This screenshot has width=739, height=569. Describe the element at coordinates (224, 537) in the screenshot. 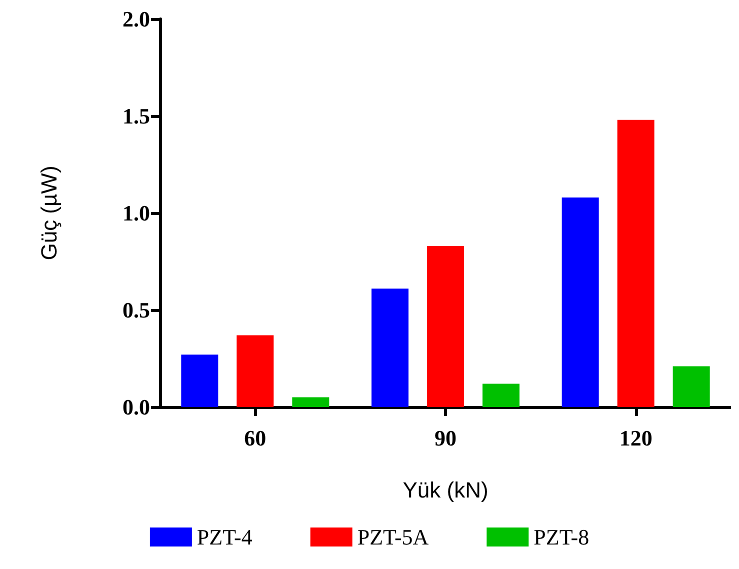

I see `legend-label: PZT-4` at that location.